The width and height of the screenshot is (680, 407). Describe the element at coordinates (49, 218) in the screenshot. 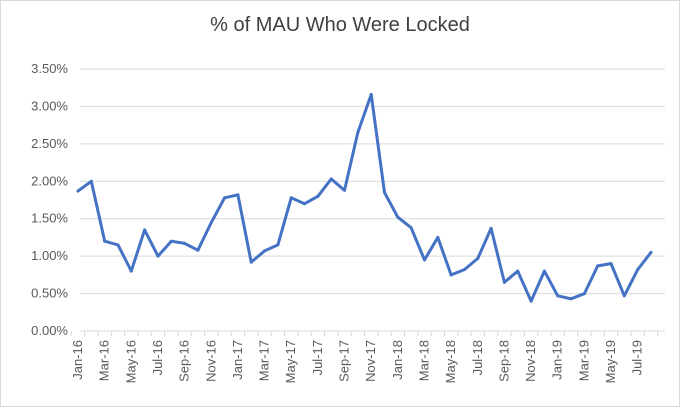

I see `y-tick-label: 1.50%` at that location.